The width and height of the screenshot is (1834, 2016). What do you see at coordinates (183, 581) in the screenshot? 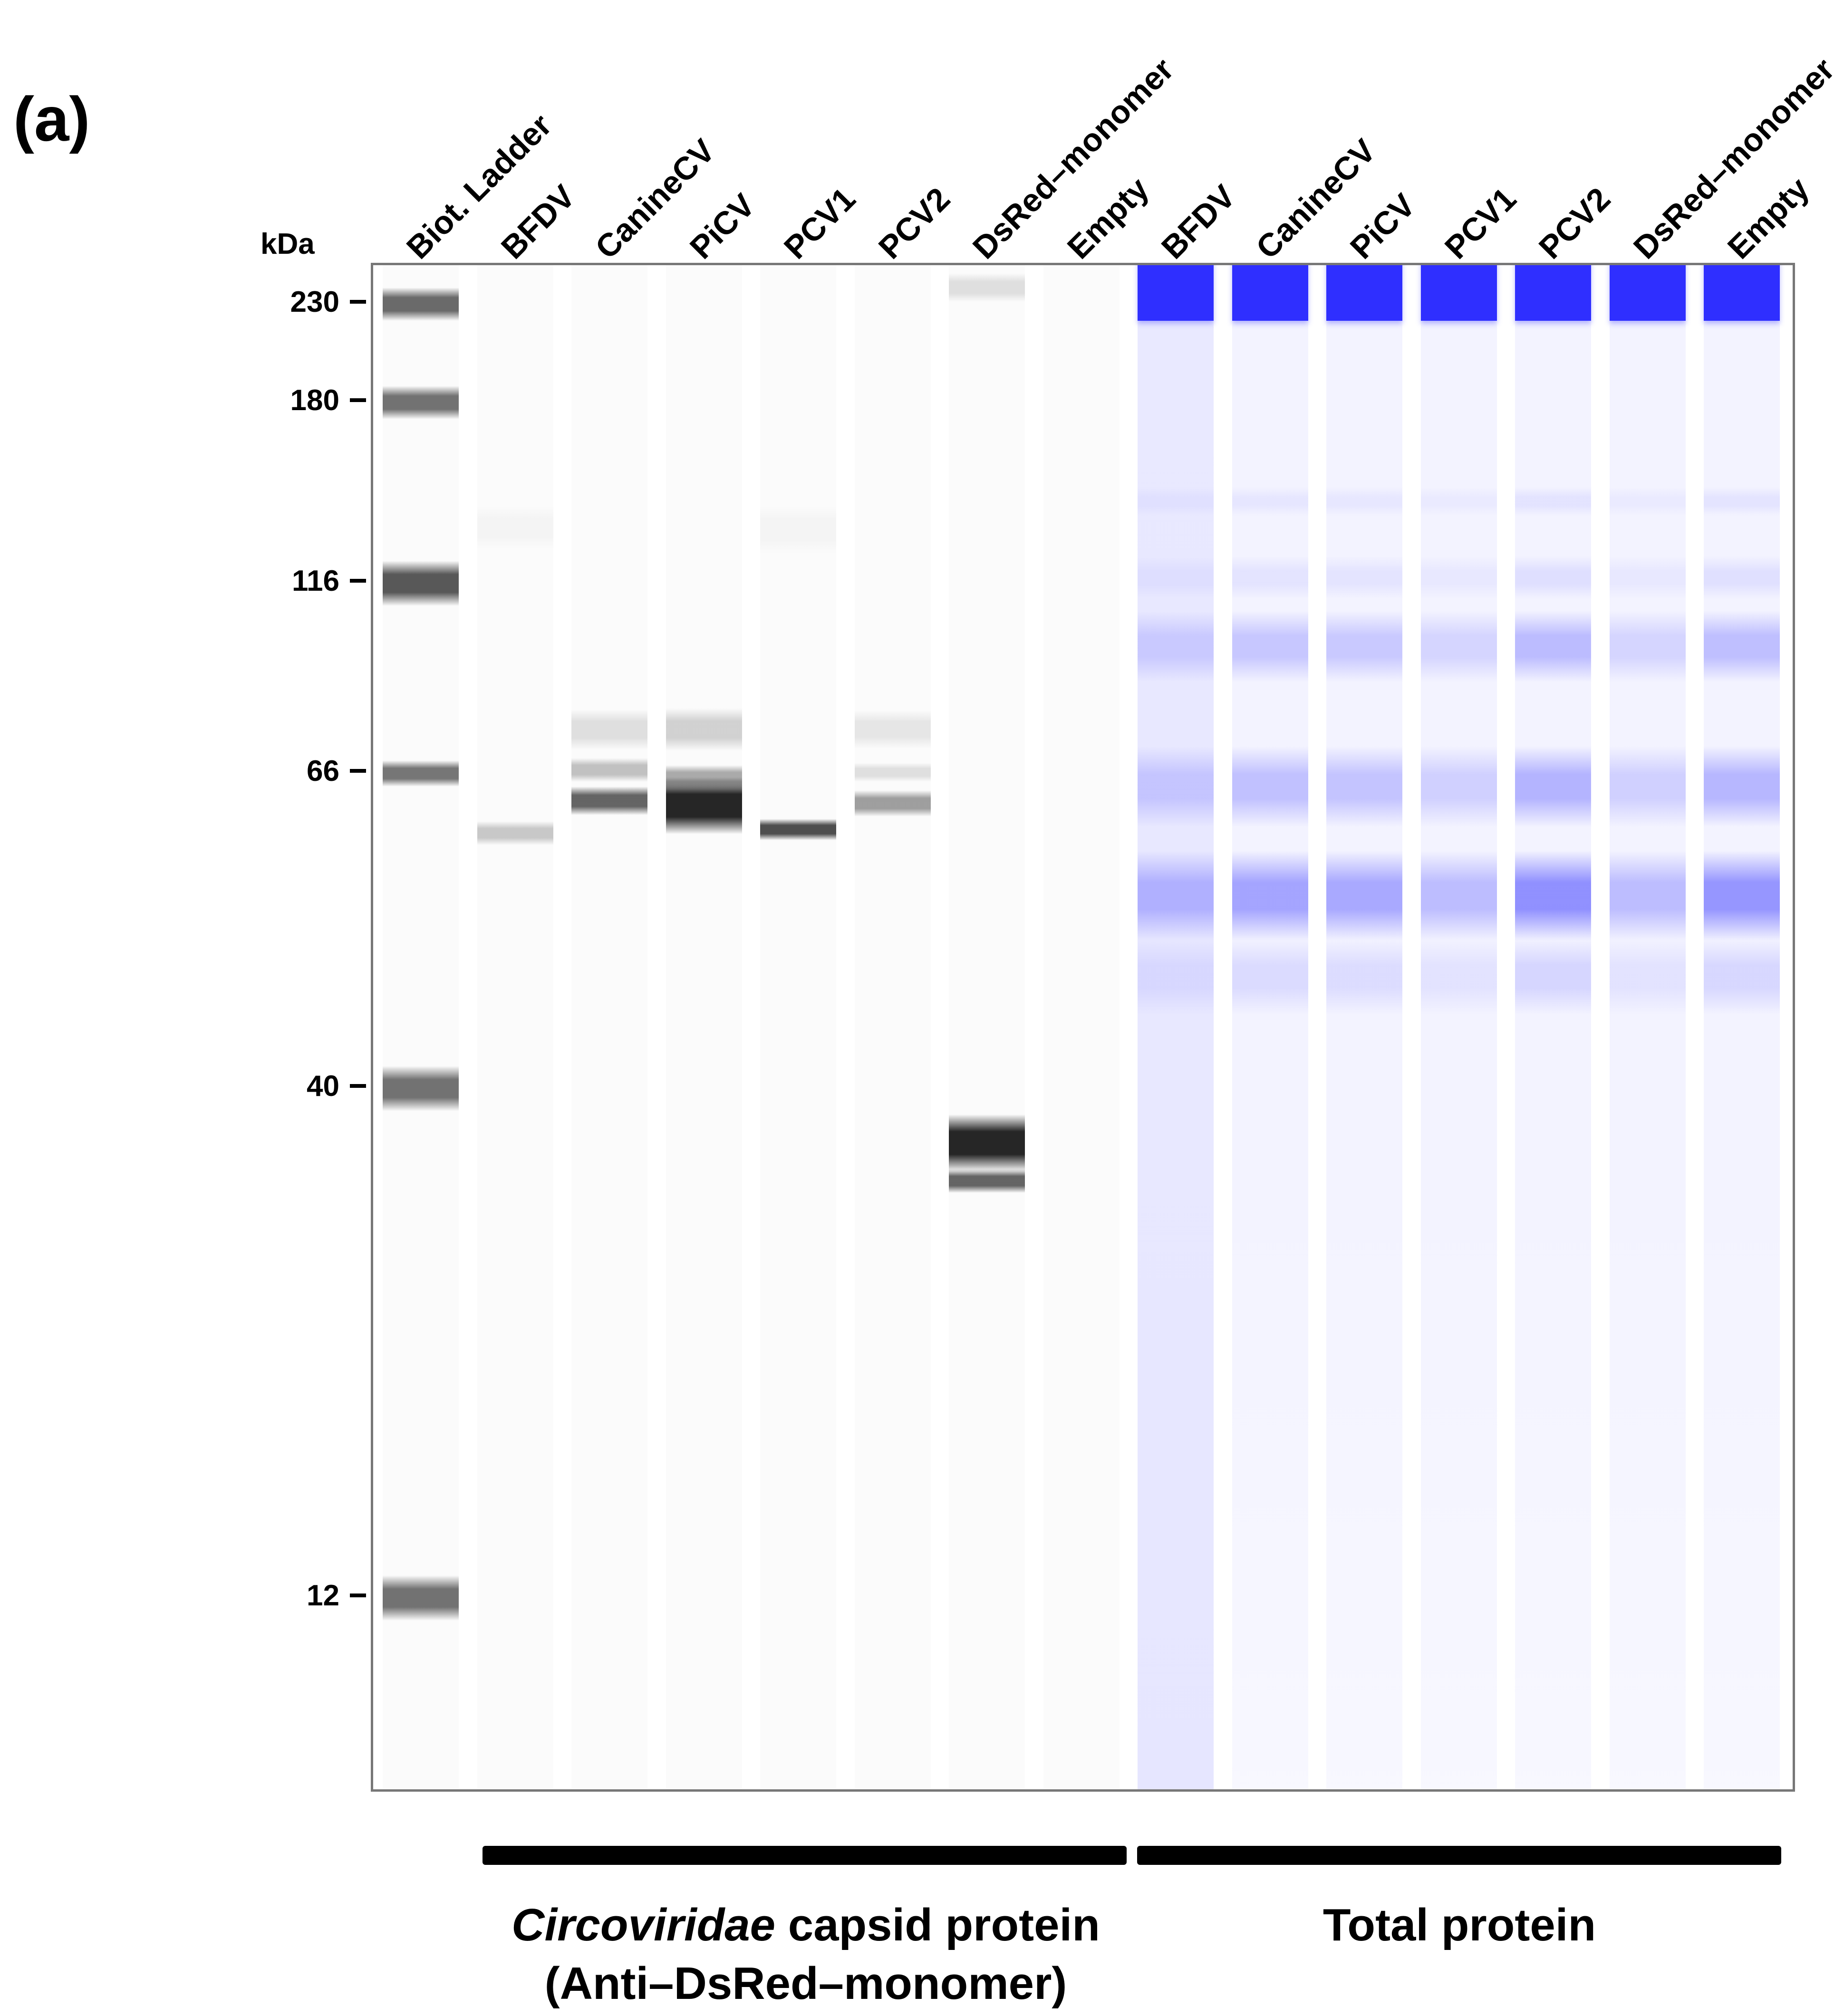
I see `mw-marker-116: 116` at bounding box center [183, 581].